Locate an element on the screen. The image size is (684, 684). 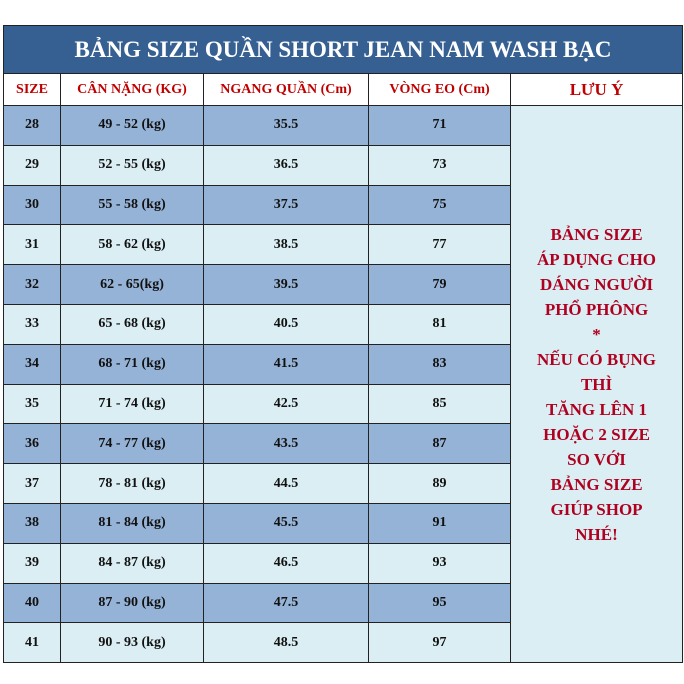
note-line: NẾU CÓ BỤNG is located at coordinates (597, 359).